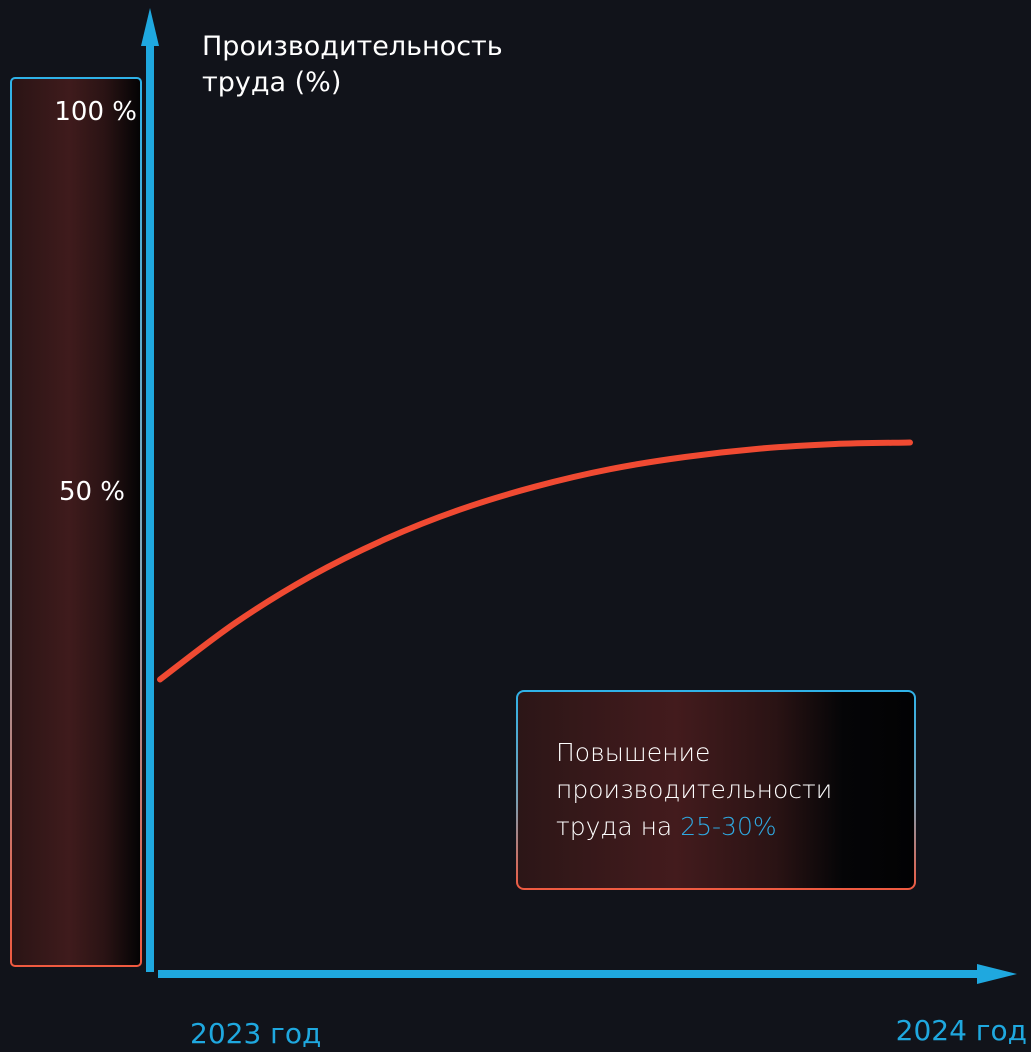 This screenshot has height=1052, width=1031. What do you see at coordinates (150, 27) in the screenshot?
I see `y-axis-arrow-icon` at bounding box center [150, 27].